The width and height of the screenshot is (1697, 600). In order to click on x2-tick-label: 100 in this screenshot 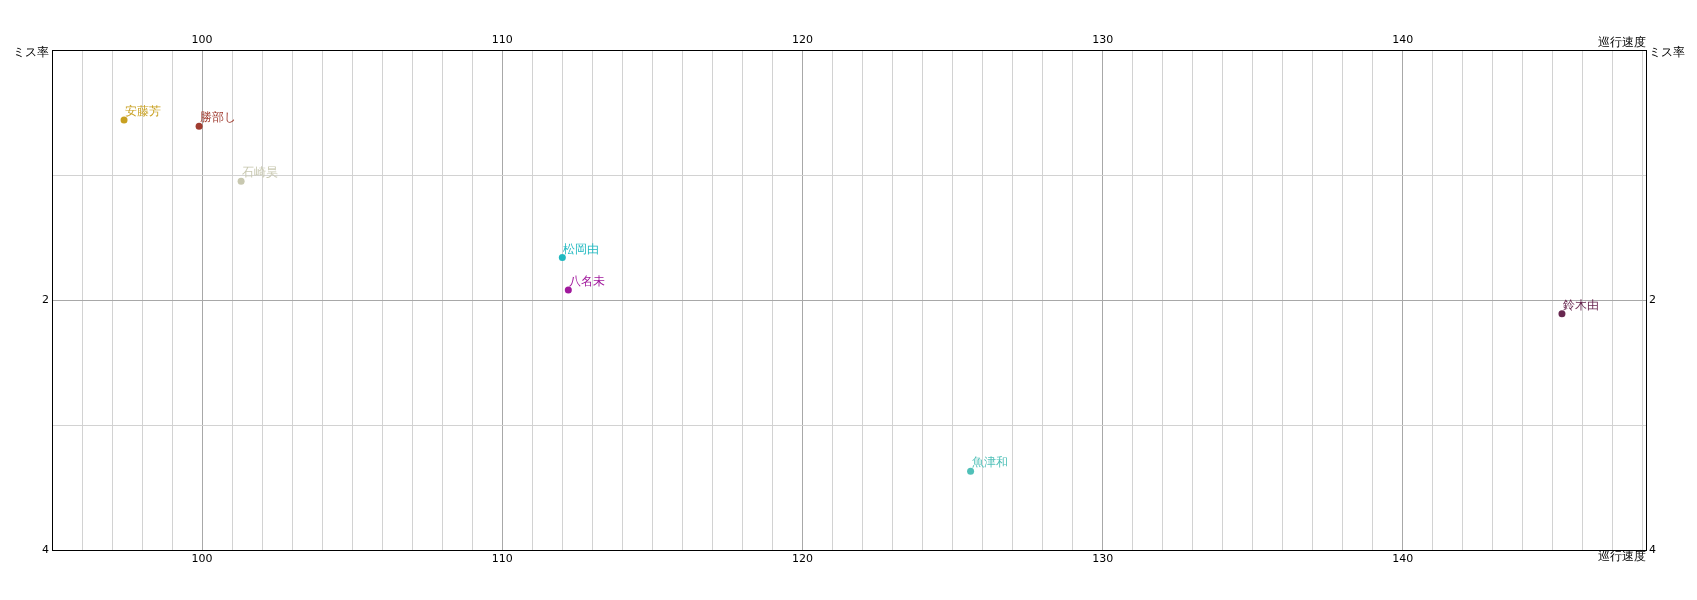, I will do `click(202, 40)`.